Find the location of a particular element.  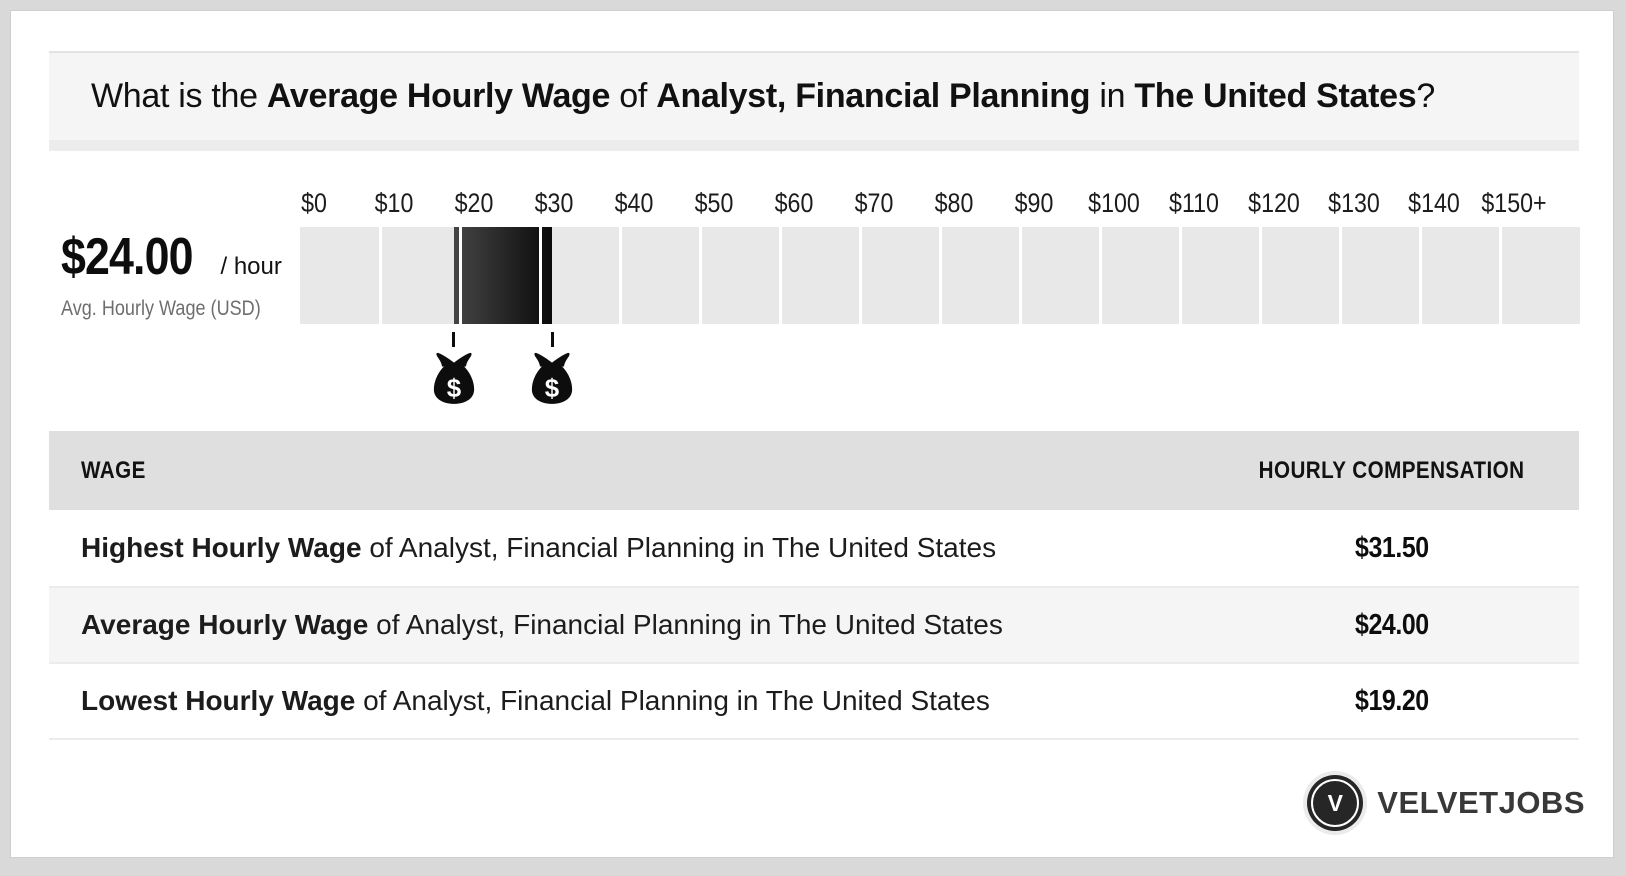

axis-tick-label: $70 is located at coordinates (874, 203).